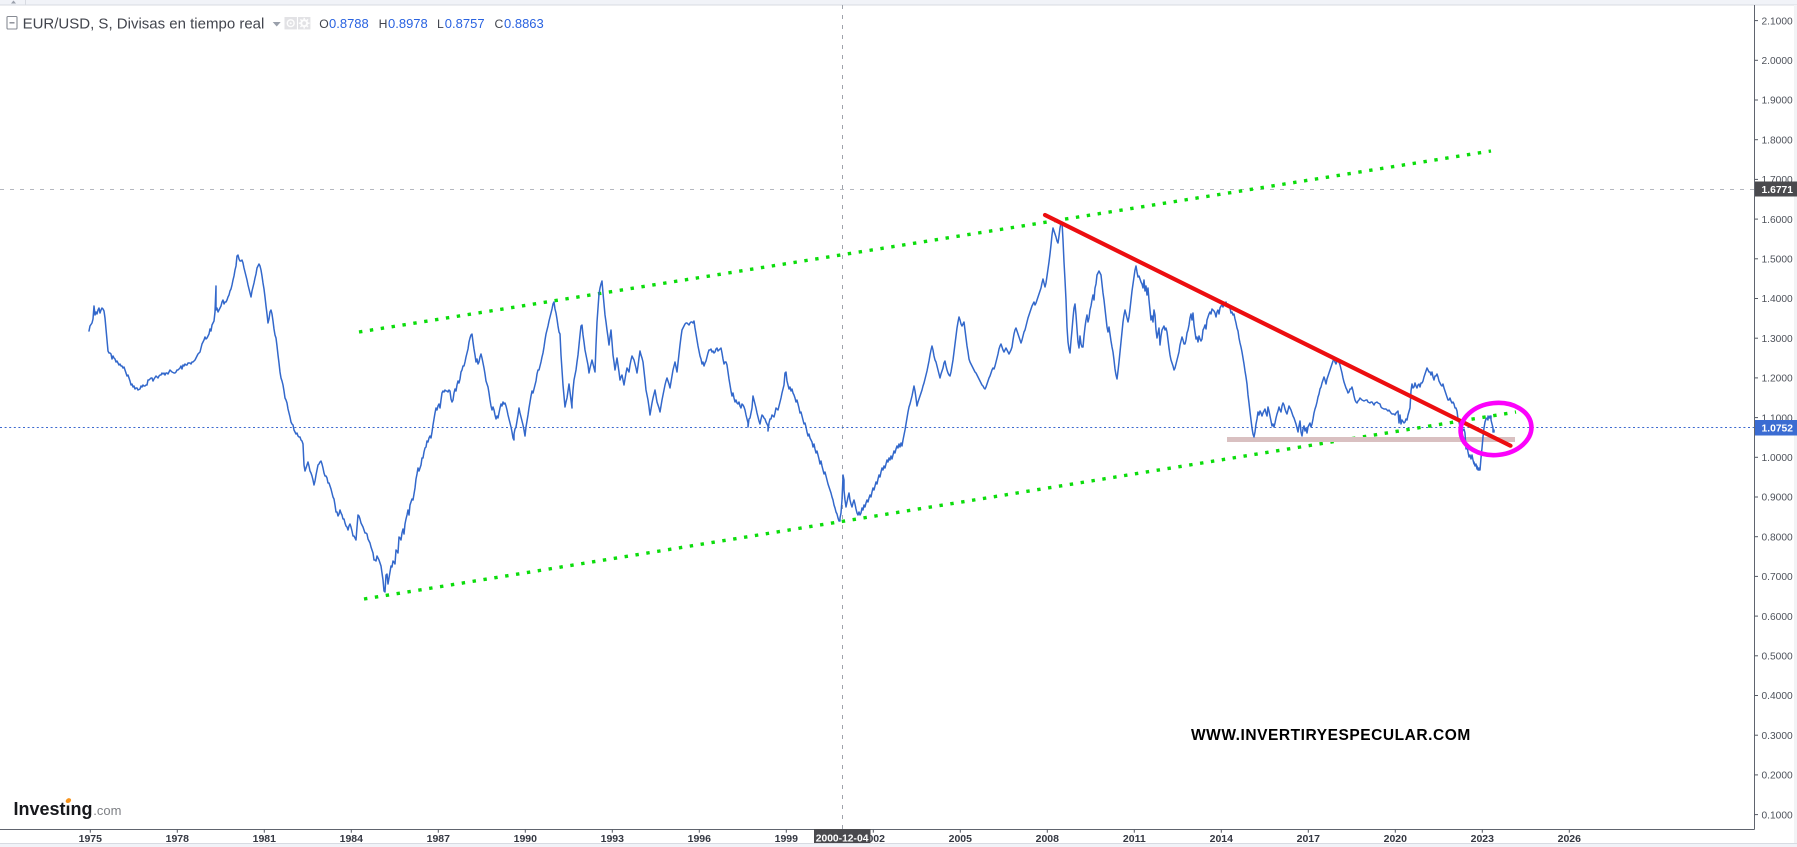 This screenshot has height=847, width=1797. What do you see at coordinates (1777, 21) in the screenshot?
I see `svg-text: 2.1000` at bounding box center [1777, 21].